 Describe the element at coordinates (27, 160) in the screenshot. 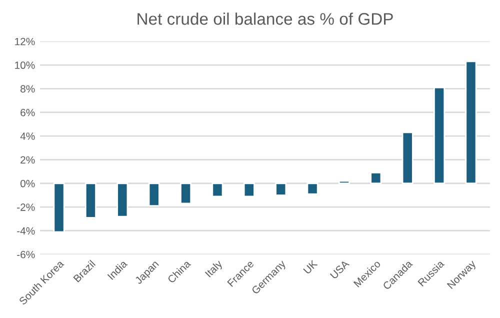

I see `y-tick-label: 2%` at that location.